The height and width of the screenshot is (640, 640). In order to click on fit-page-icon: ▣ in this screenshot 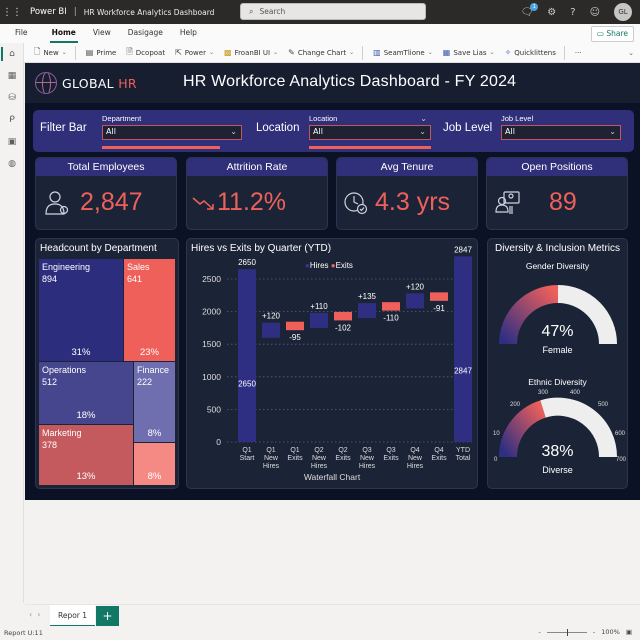, I will do `click(628, 632)`.